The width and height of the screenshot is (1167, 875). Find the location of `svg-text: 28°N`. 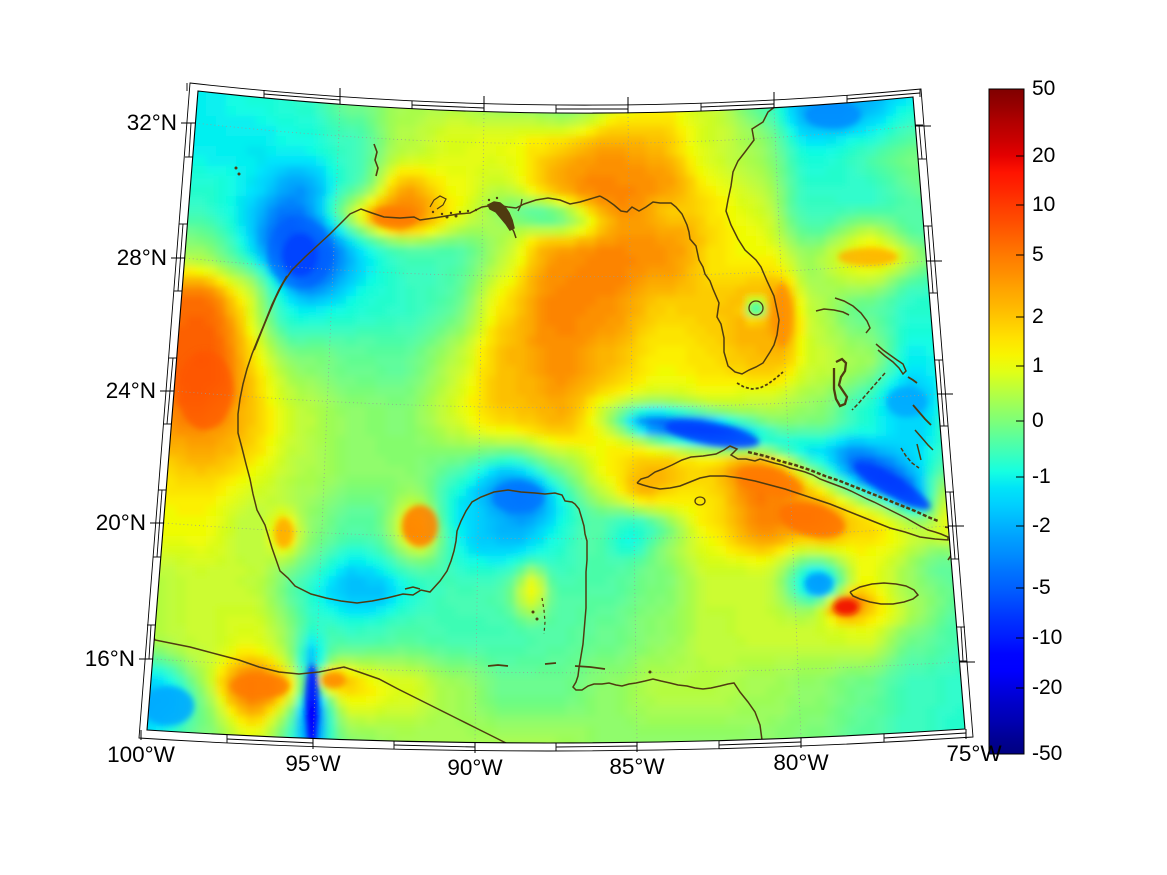

svg-text: 28°N is located at coordinates (142, 257).